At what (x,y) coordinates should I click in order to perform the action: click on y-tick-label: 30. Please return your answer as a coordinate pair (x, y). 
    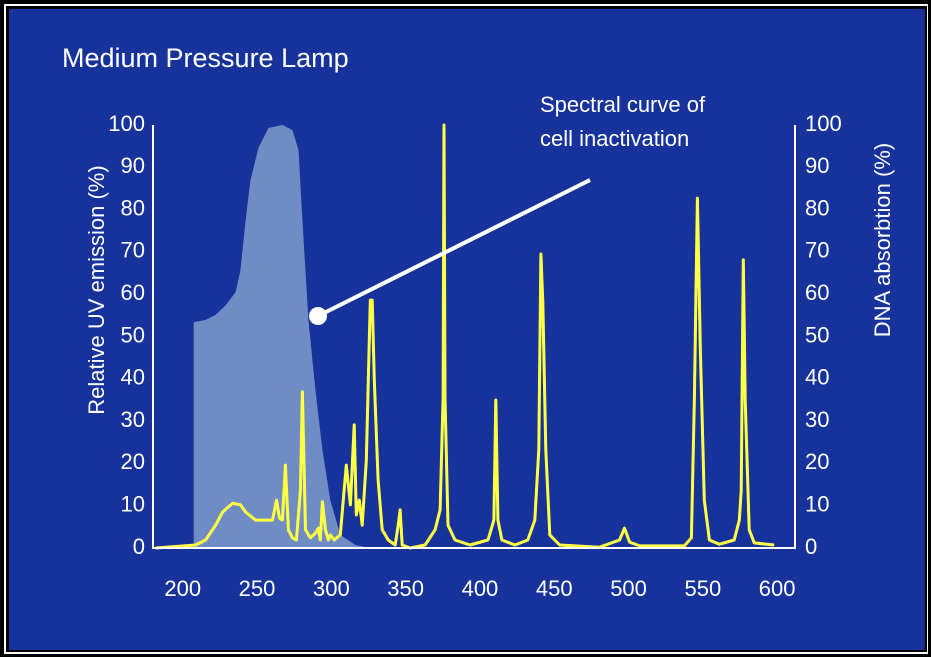
    Looking at the image, I should click on (133, 419).